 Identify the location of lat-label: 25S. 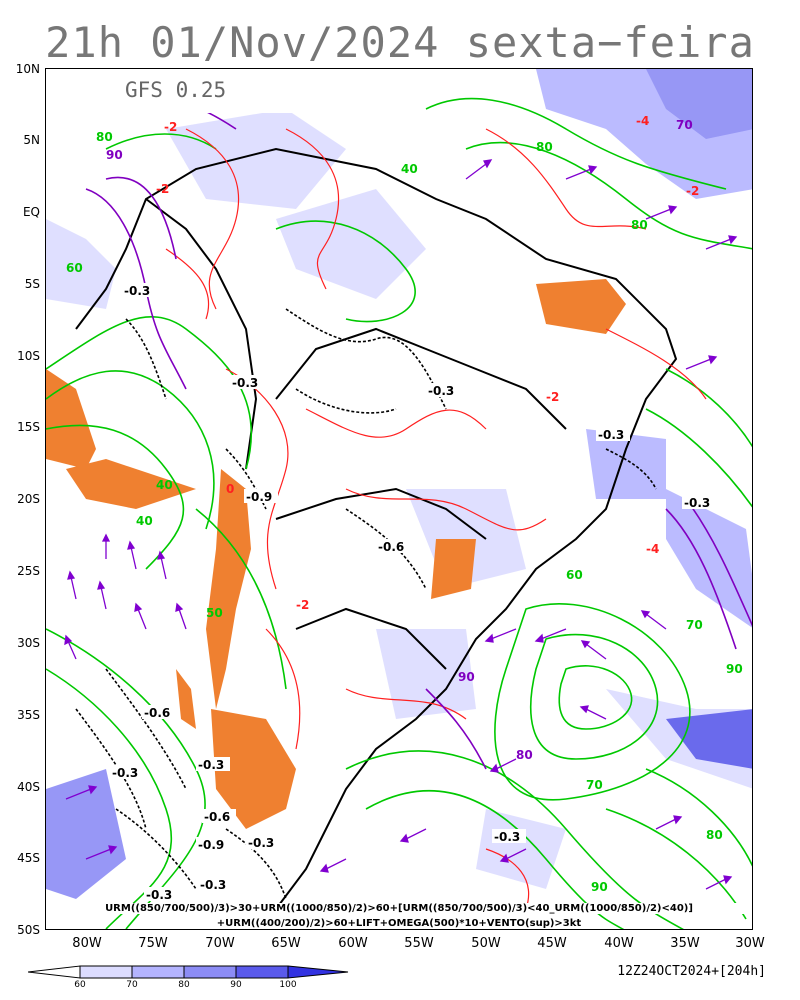
(28, 571).